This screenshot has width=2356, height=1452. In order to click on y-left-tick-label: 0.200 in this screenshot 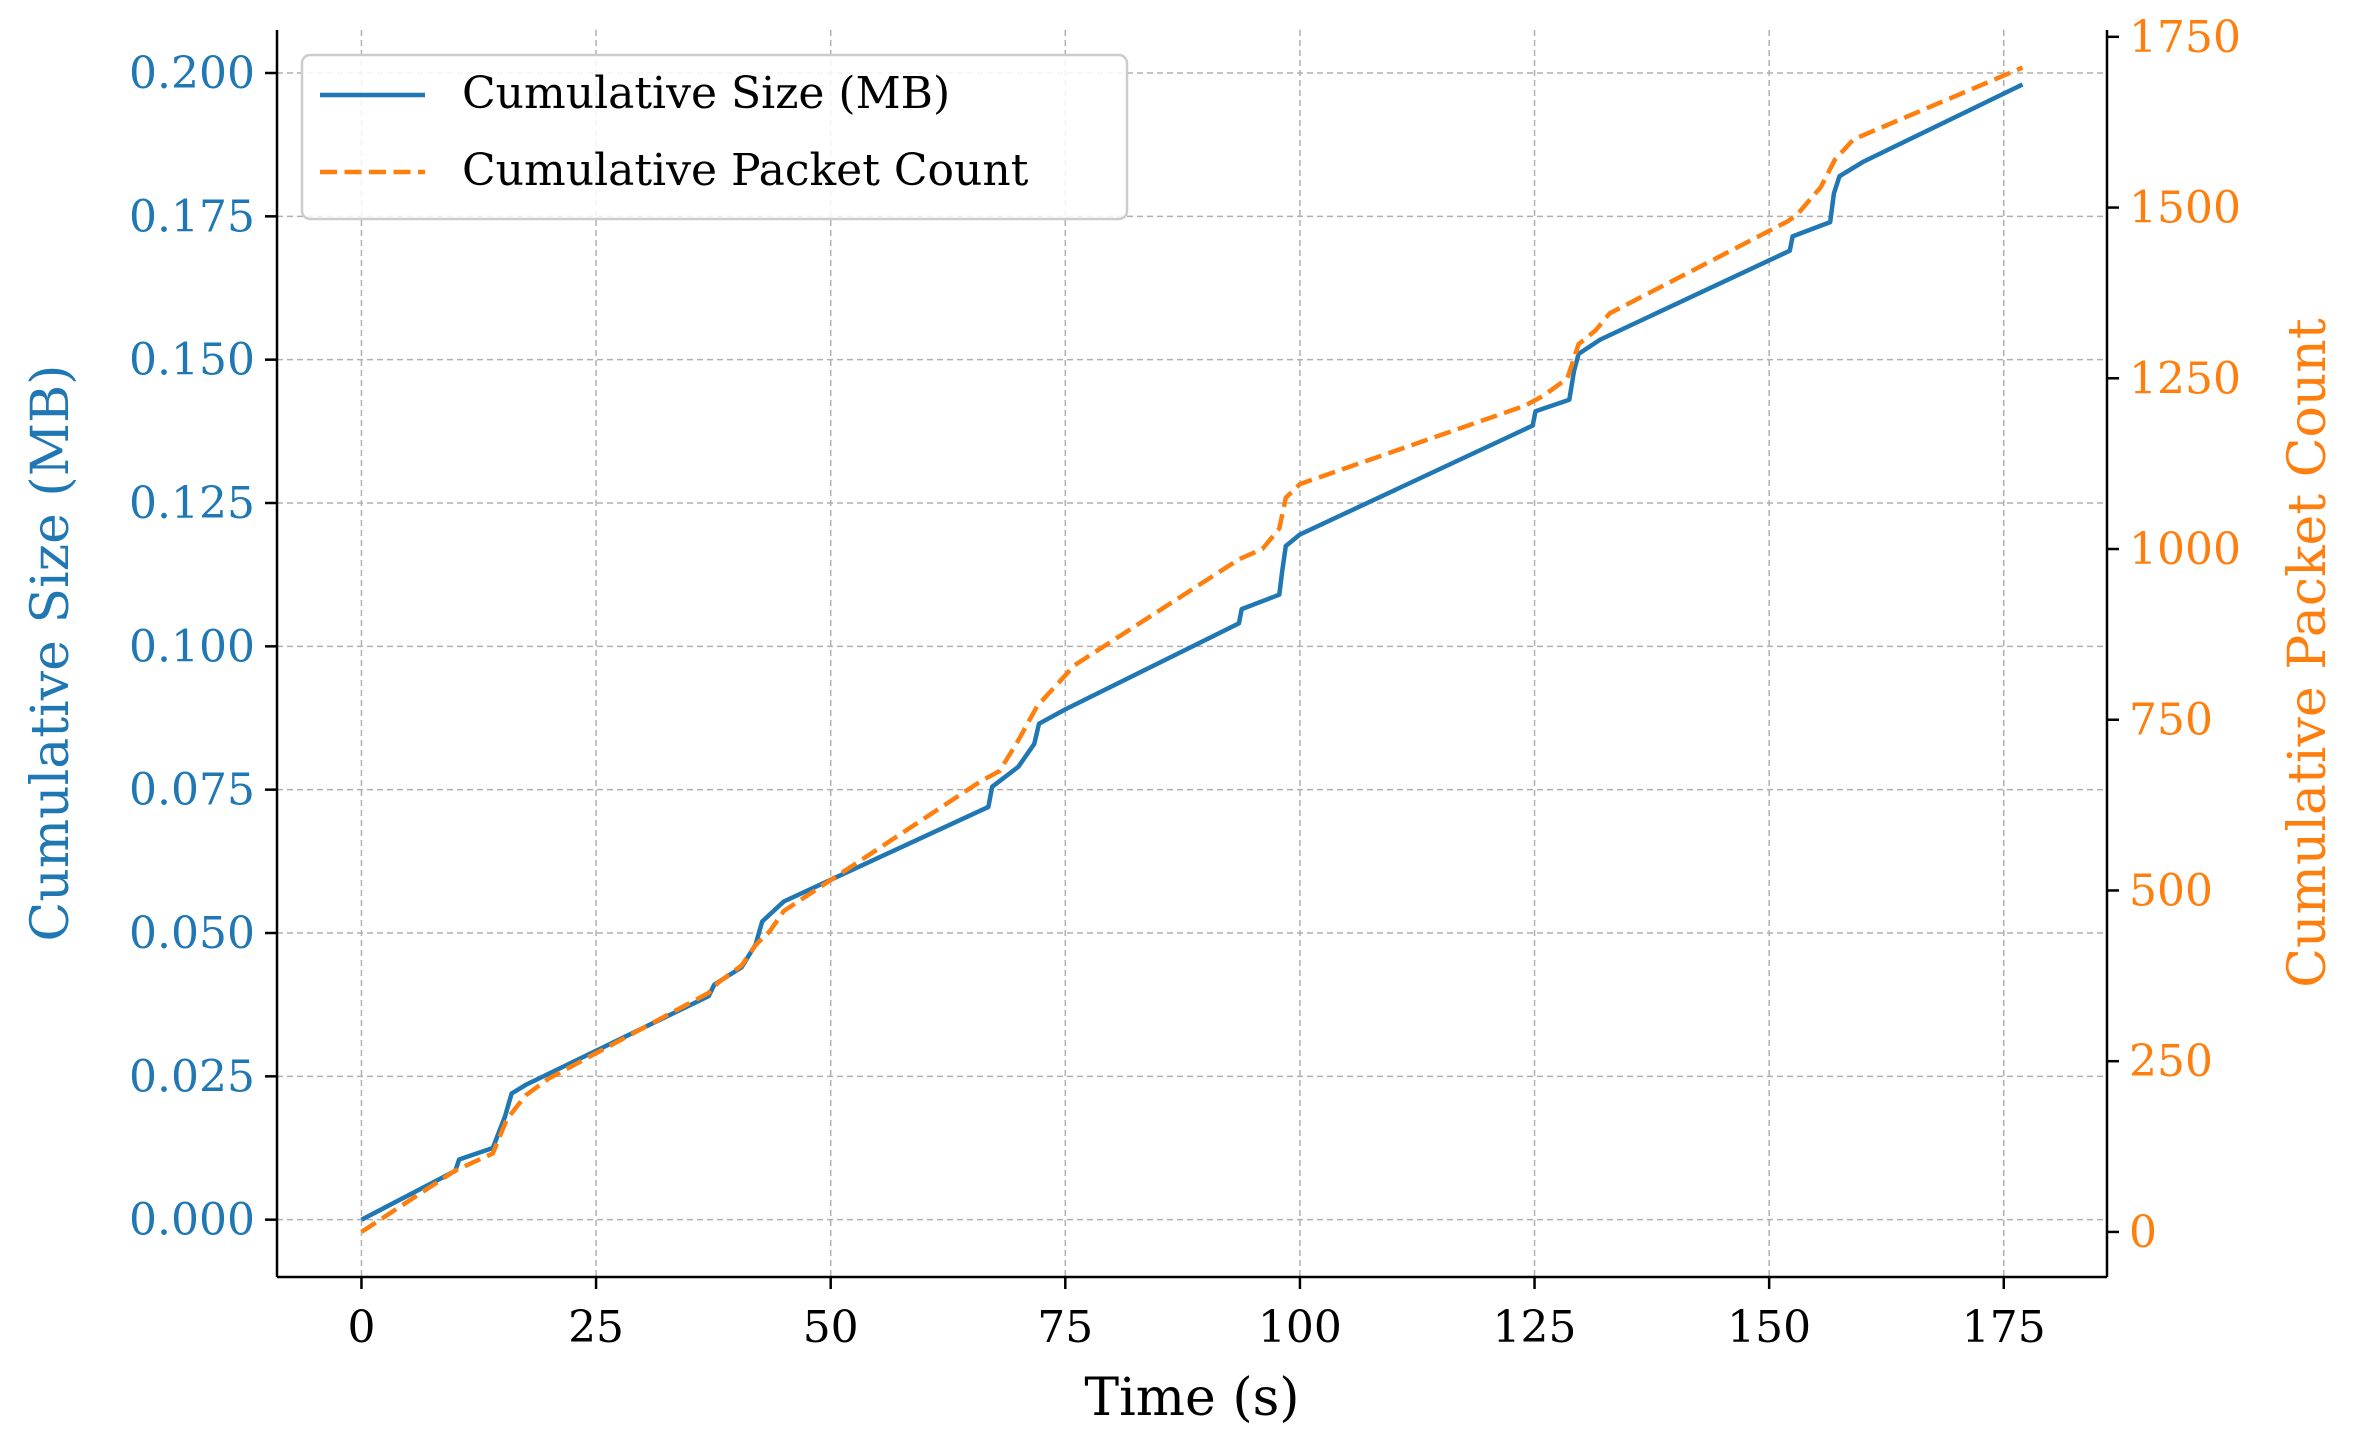, I will do `click(192, 73)`.